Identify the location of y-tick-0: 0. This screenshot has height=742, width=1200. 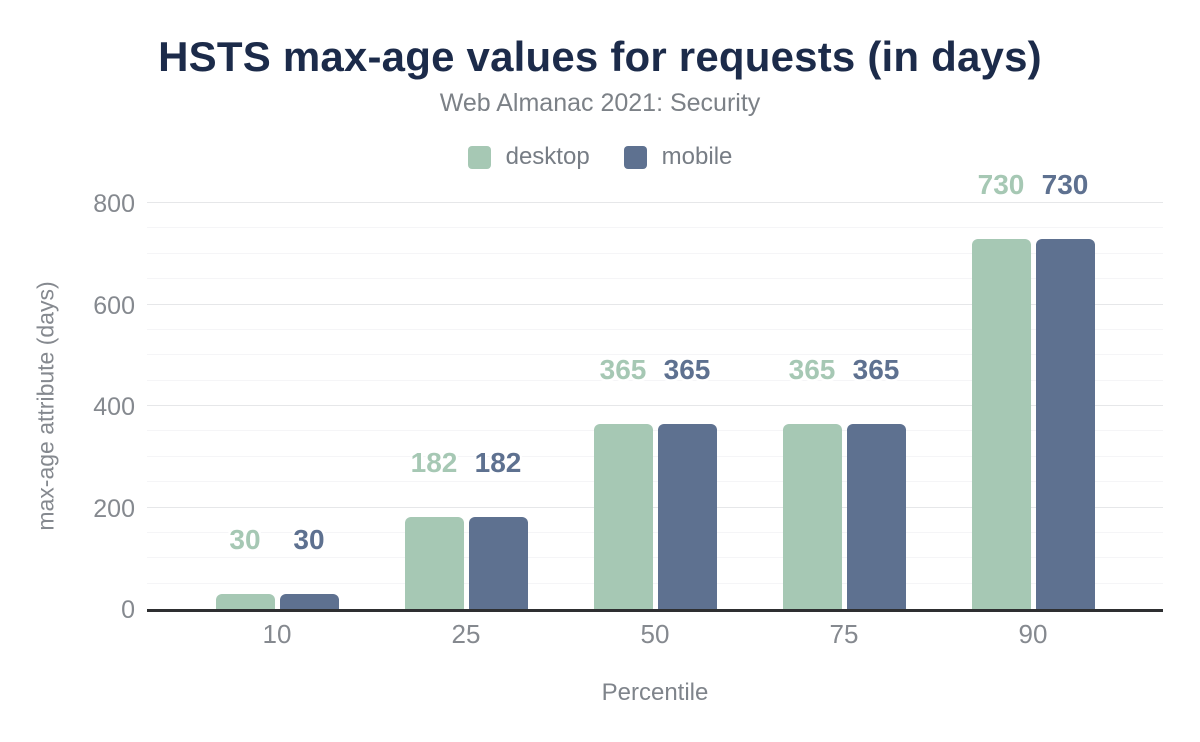
(128, 610).